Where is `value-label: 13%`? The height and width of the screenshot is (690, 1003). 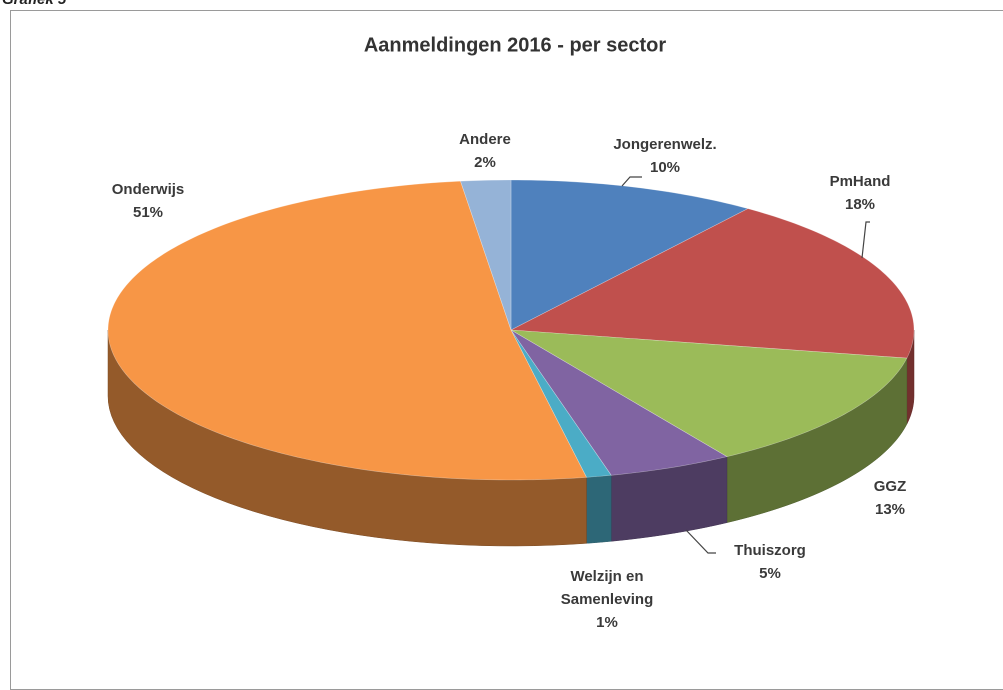 value-label: 13% is located at coordinates (890, 509).